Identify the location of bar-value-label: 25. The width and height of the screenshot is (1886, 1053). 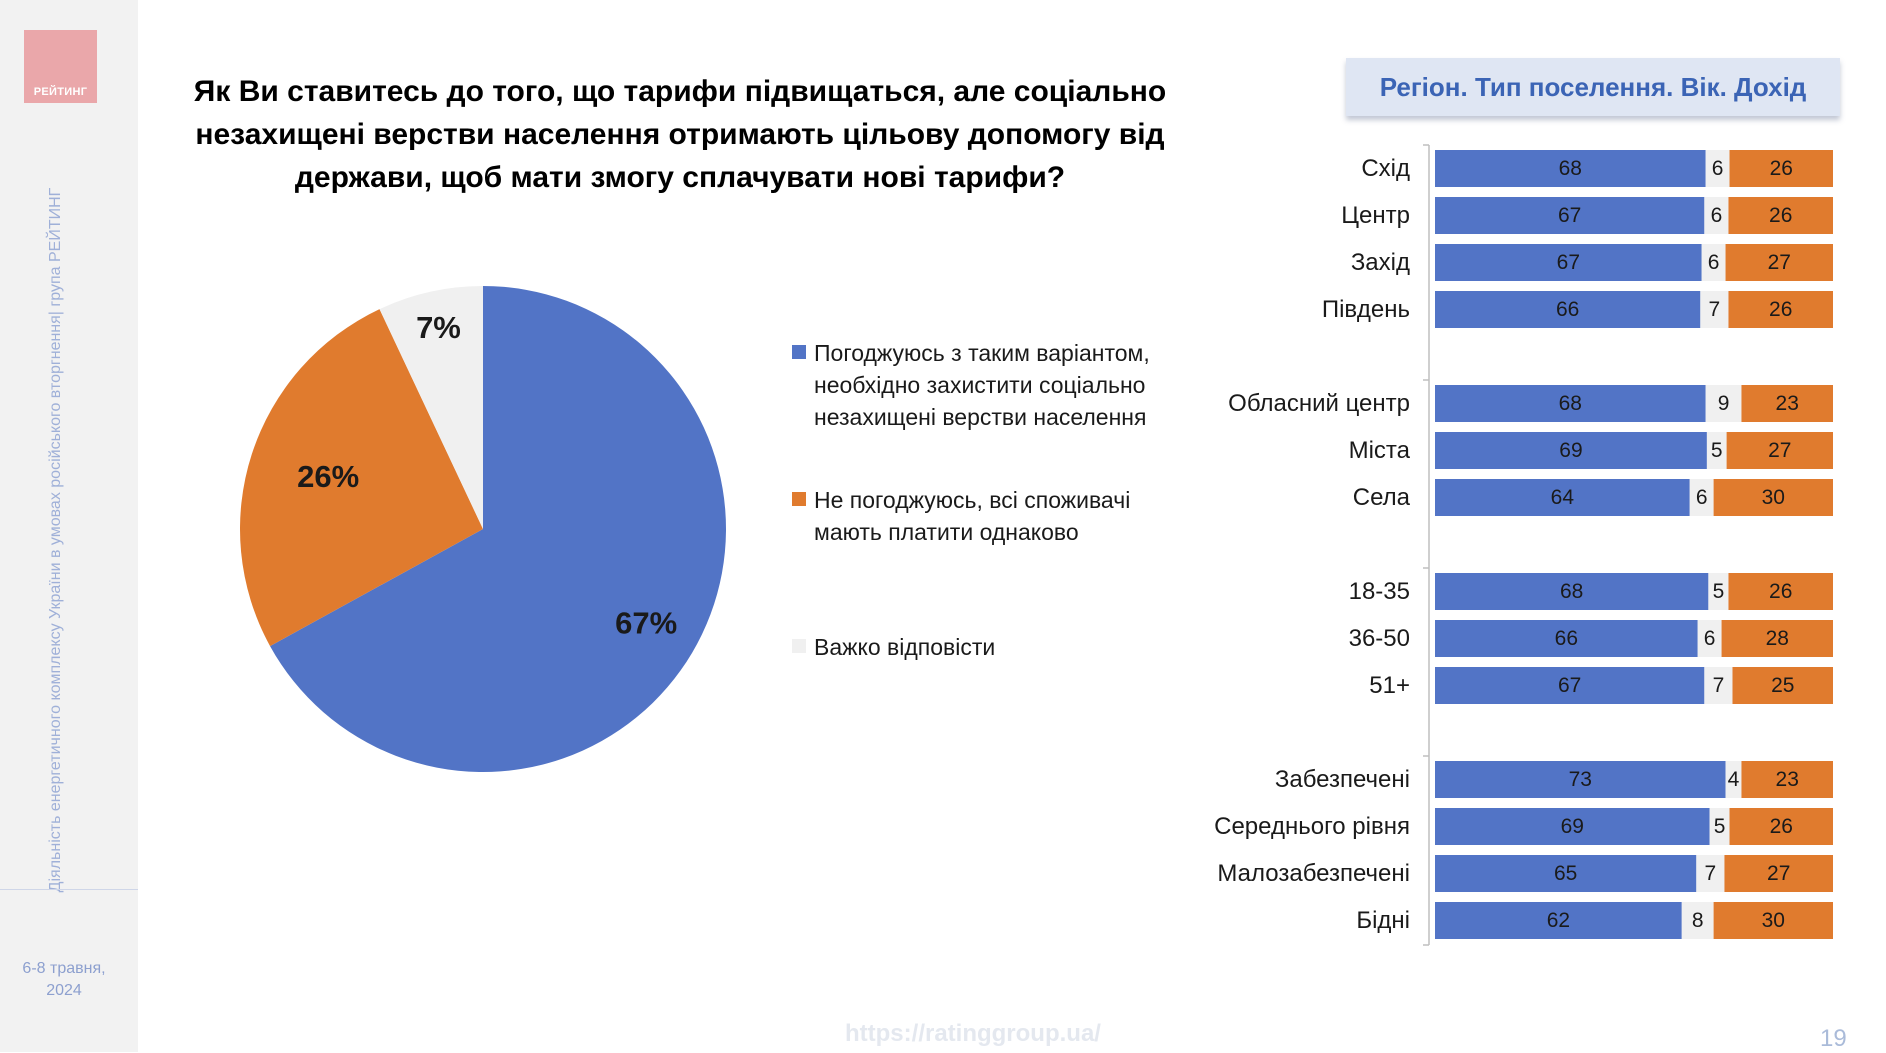
(1782, 685).